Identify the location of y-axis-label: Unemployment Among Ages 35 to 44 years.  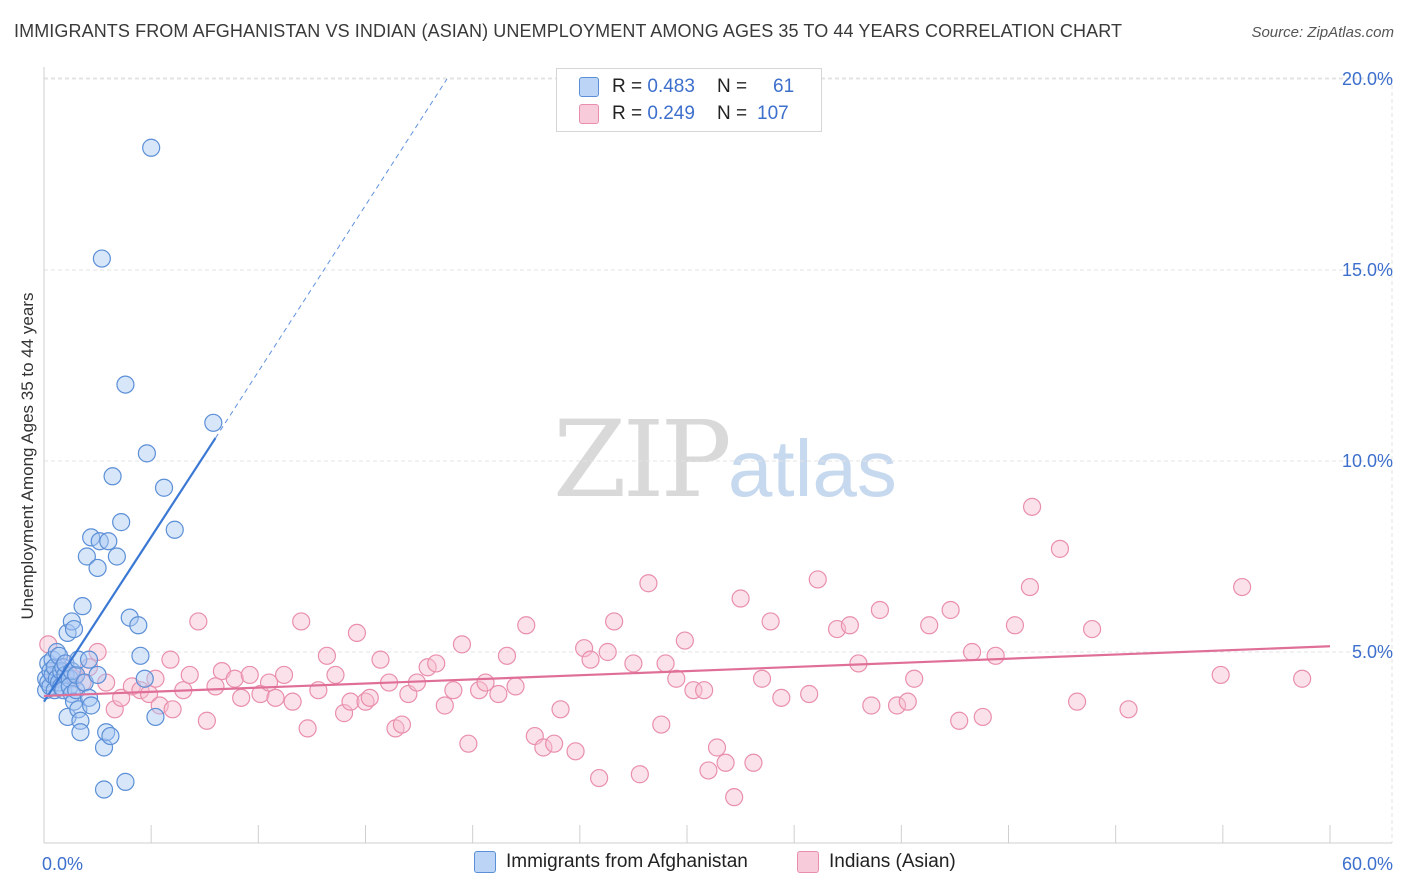
(27, 456).